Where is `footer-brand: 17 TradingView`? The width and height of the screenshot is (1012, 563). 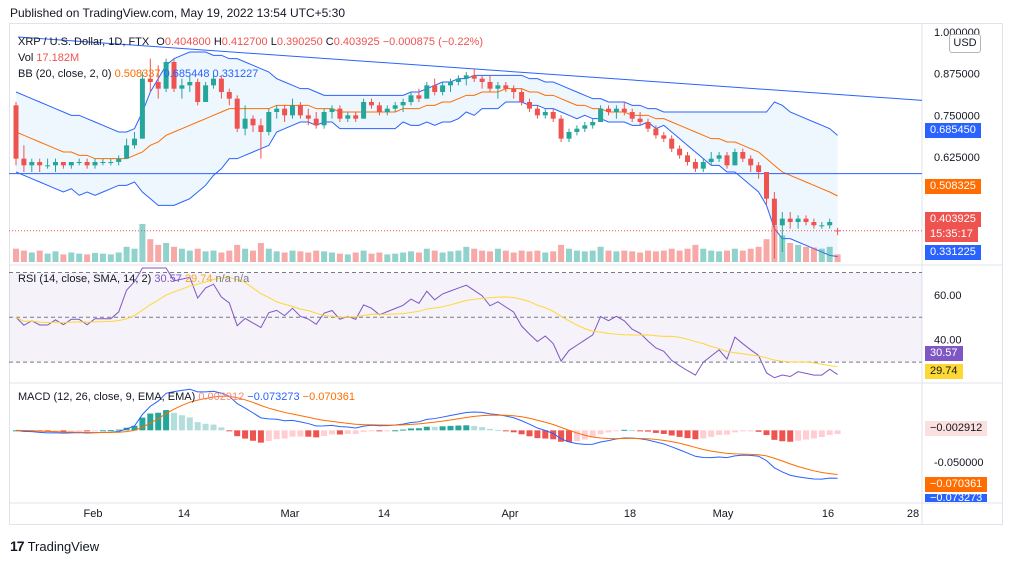 footer-brand: 17 TradingView is located at coordinates (54, 546).